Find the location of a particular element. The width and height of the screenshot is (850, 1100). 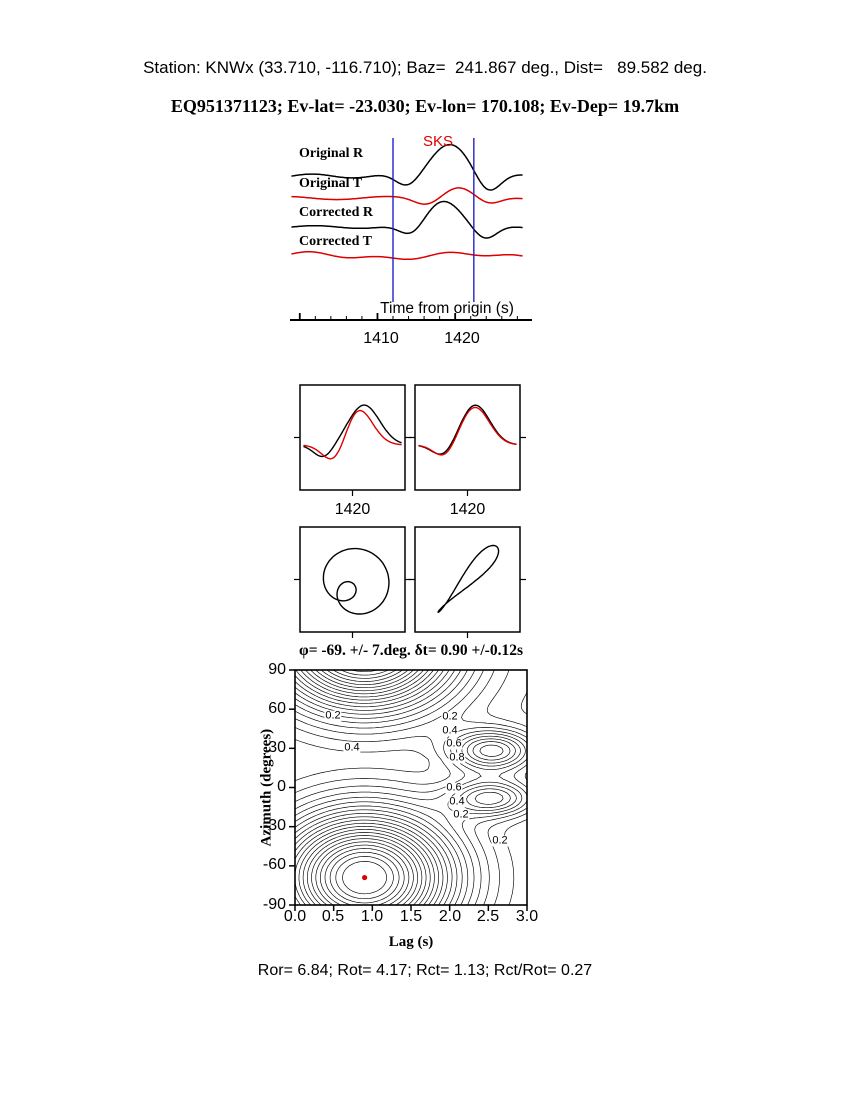

ytick-m90: -90 is located at coordinates (274, 904).